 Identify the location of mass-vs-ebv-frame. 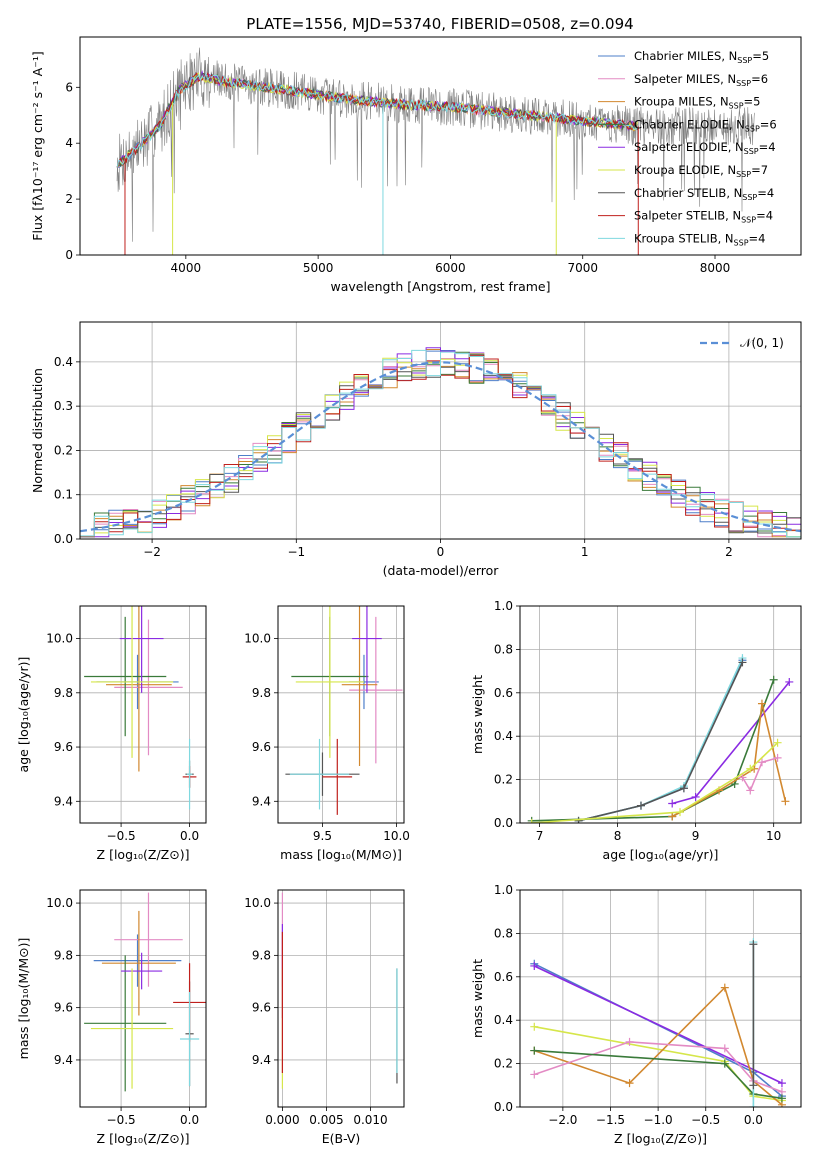
(341, 998).